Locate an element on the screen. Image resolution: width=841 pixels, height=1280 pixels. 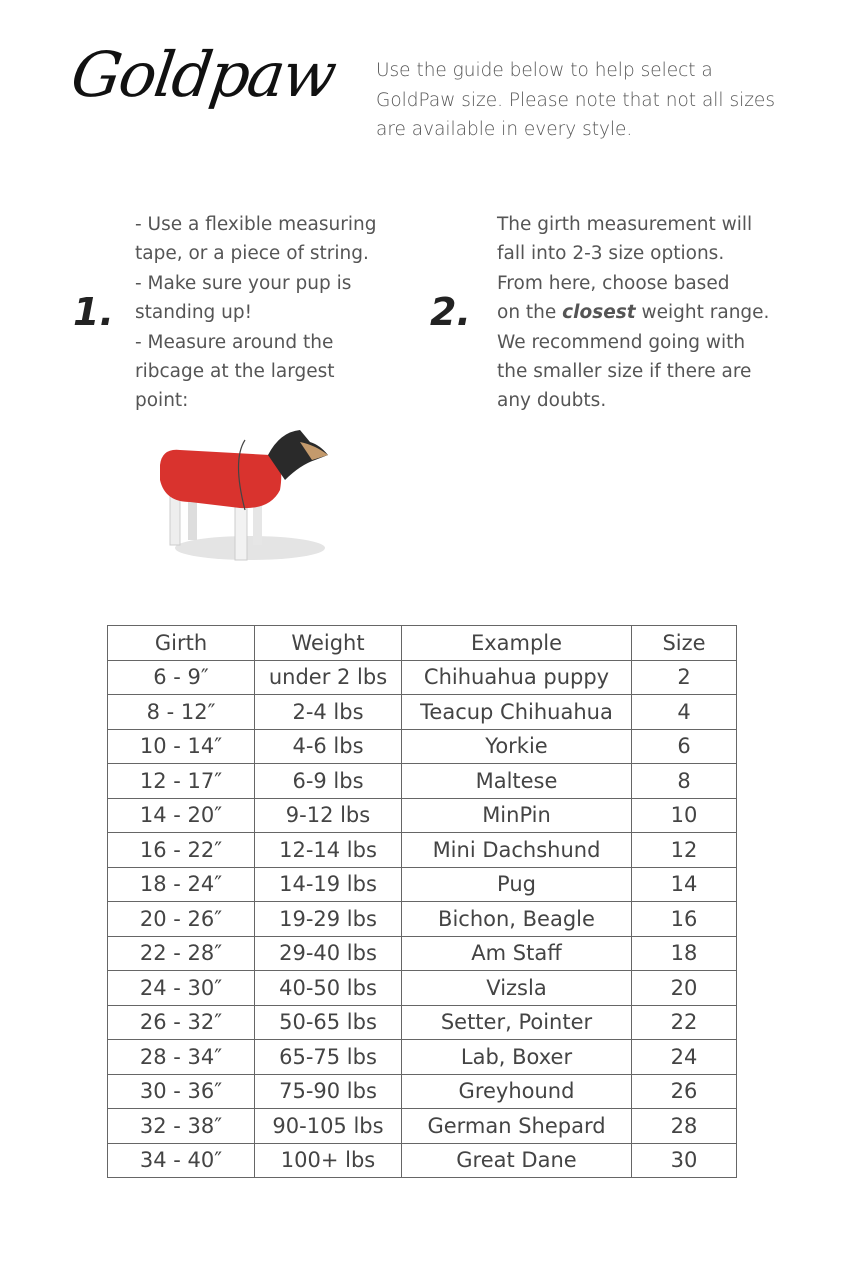
step-2-number: 2. is located at coordinates (450, 312).